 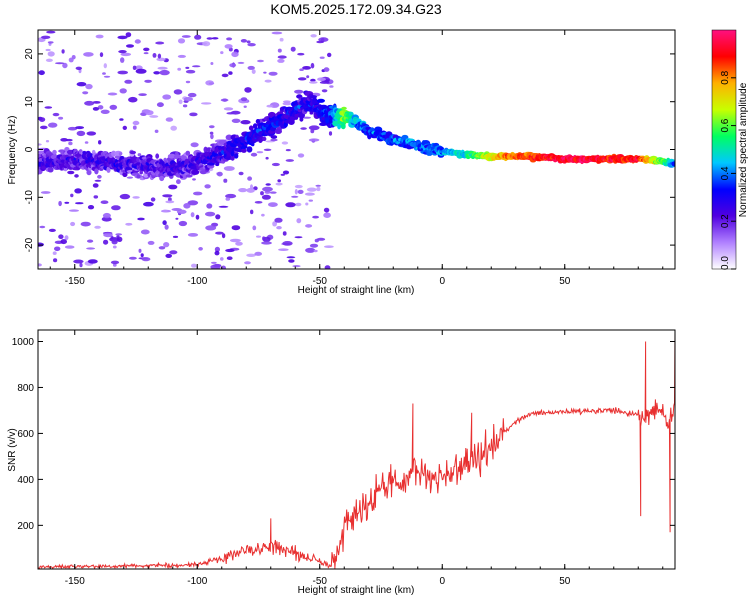 I want to click on colorbar-tick-label-0: 0.0, so click(x=725, y=263).